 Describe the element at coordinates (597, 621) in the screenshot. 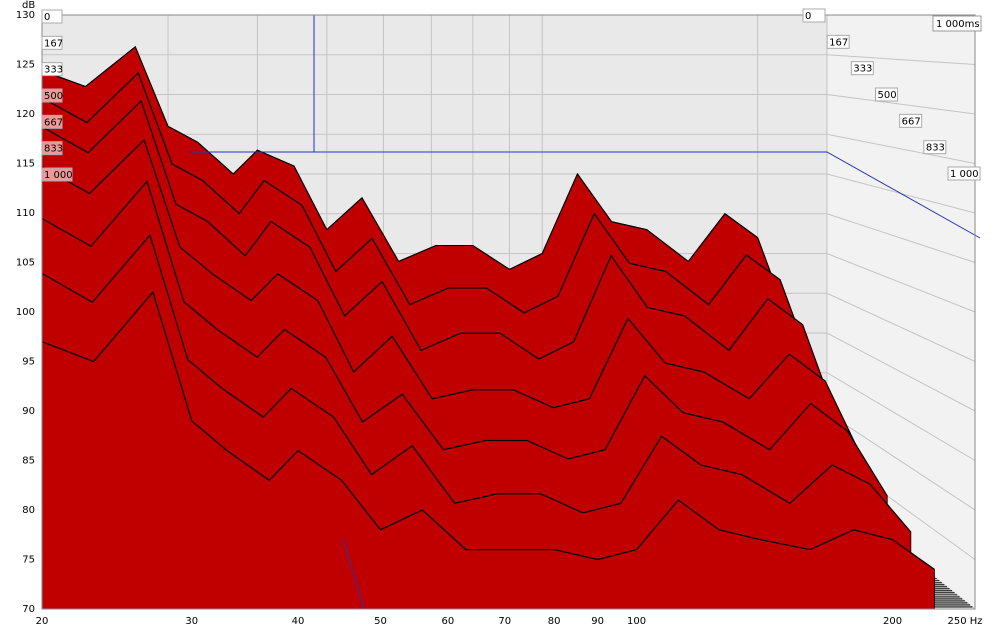

I see `x-tick-label: 90` at that location.